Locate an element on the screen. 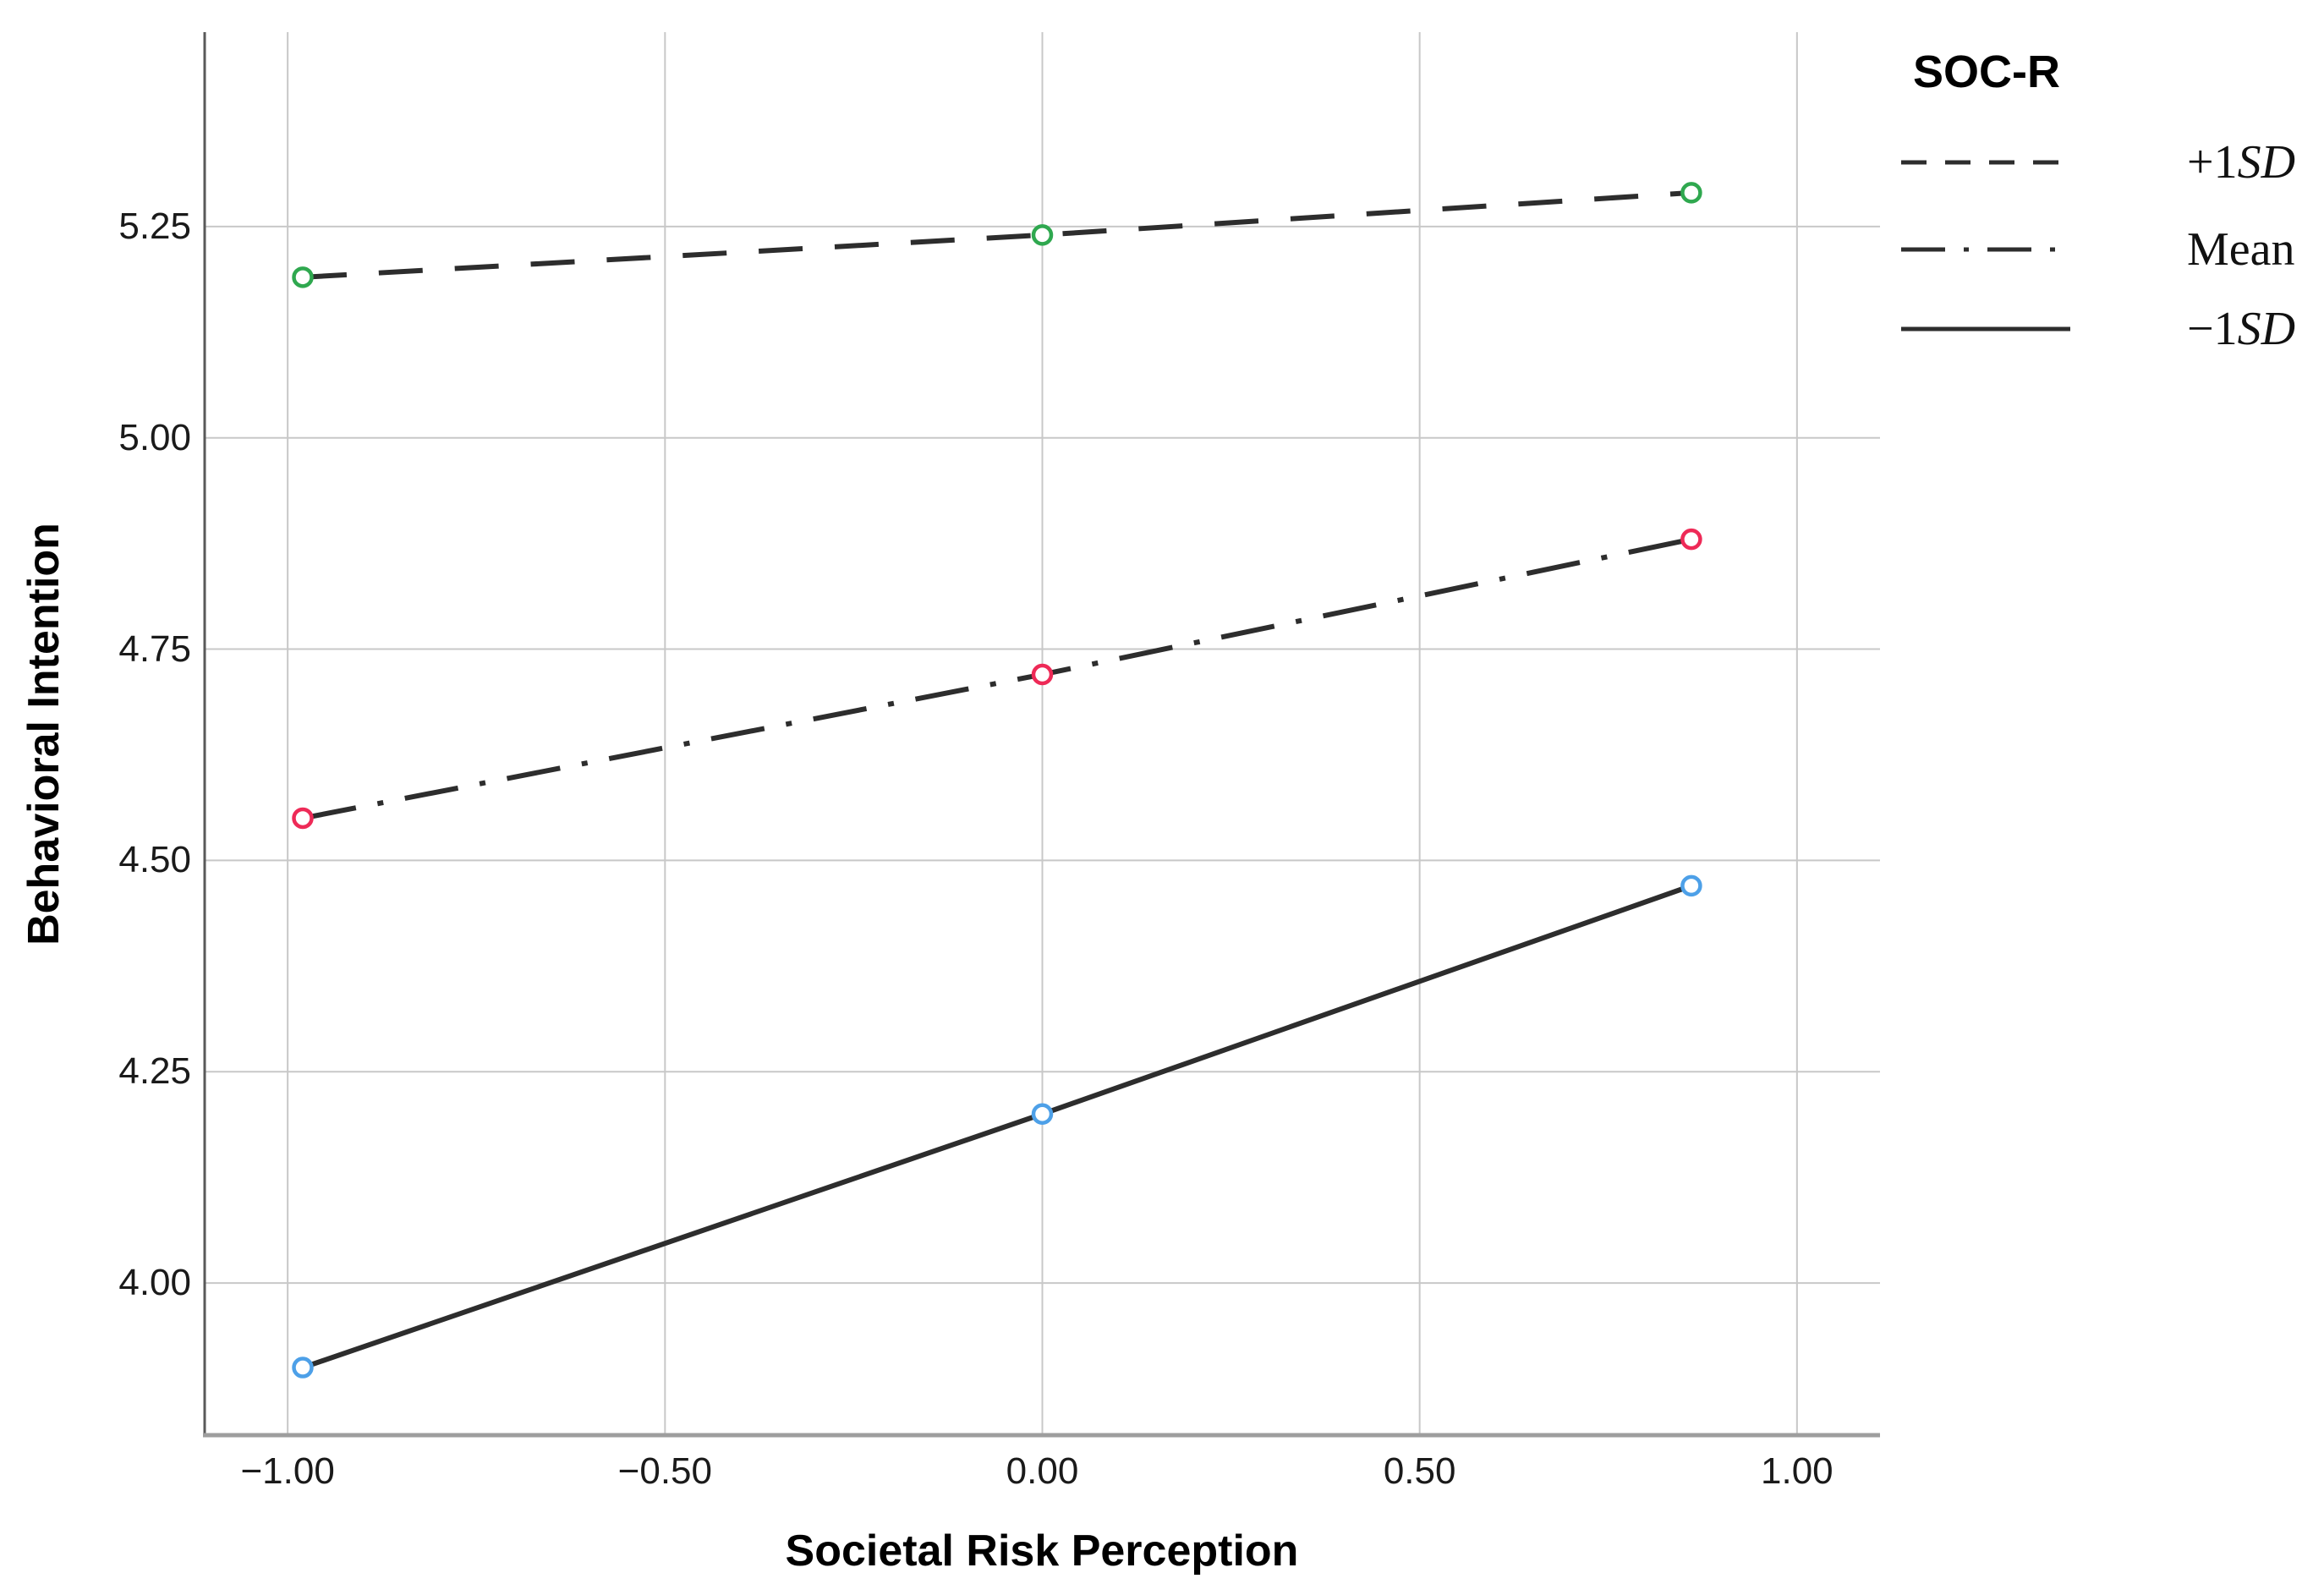 This screenshot has height=1595, width=2324. x-axis-title: Societal Risk Perception is located at coordinates (1042, 1551).